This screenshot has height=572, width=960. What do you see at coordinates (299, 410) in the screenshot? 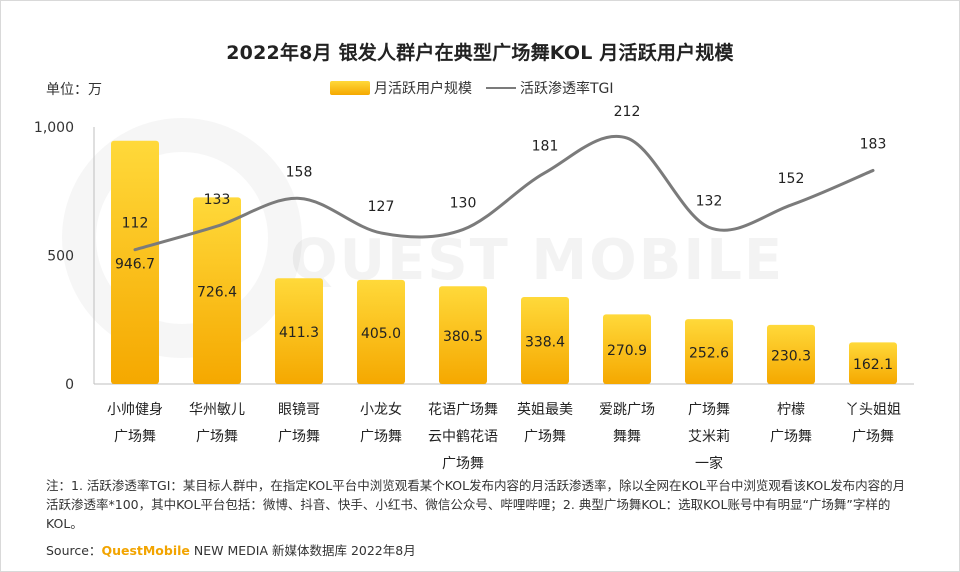
I see `x-tick-label: 眼镜哥` at bounding box center [299, 410].